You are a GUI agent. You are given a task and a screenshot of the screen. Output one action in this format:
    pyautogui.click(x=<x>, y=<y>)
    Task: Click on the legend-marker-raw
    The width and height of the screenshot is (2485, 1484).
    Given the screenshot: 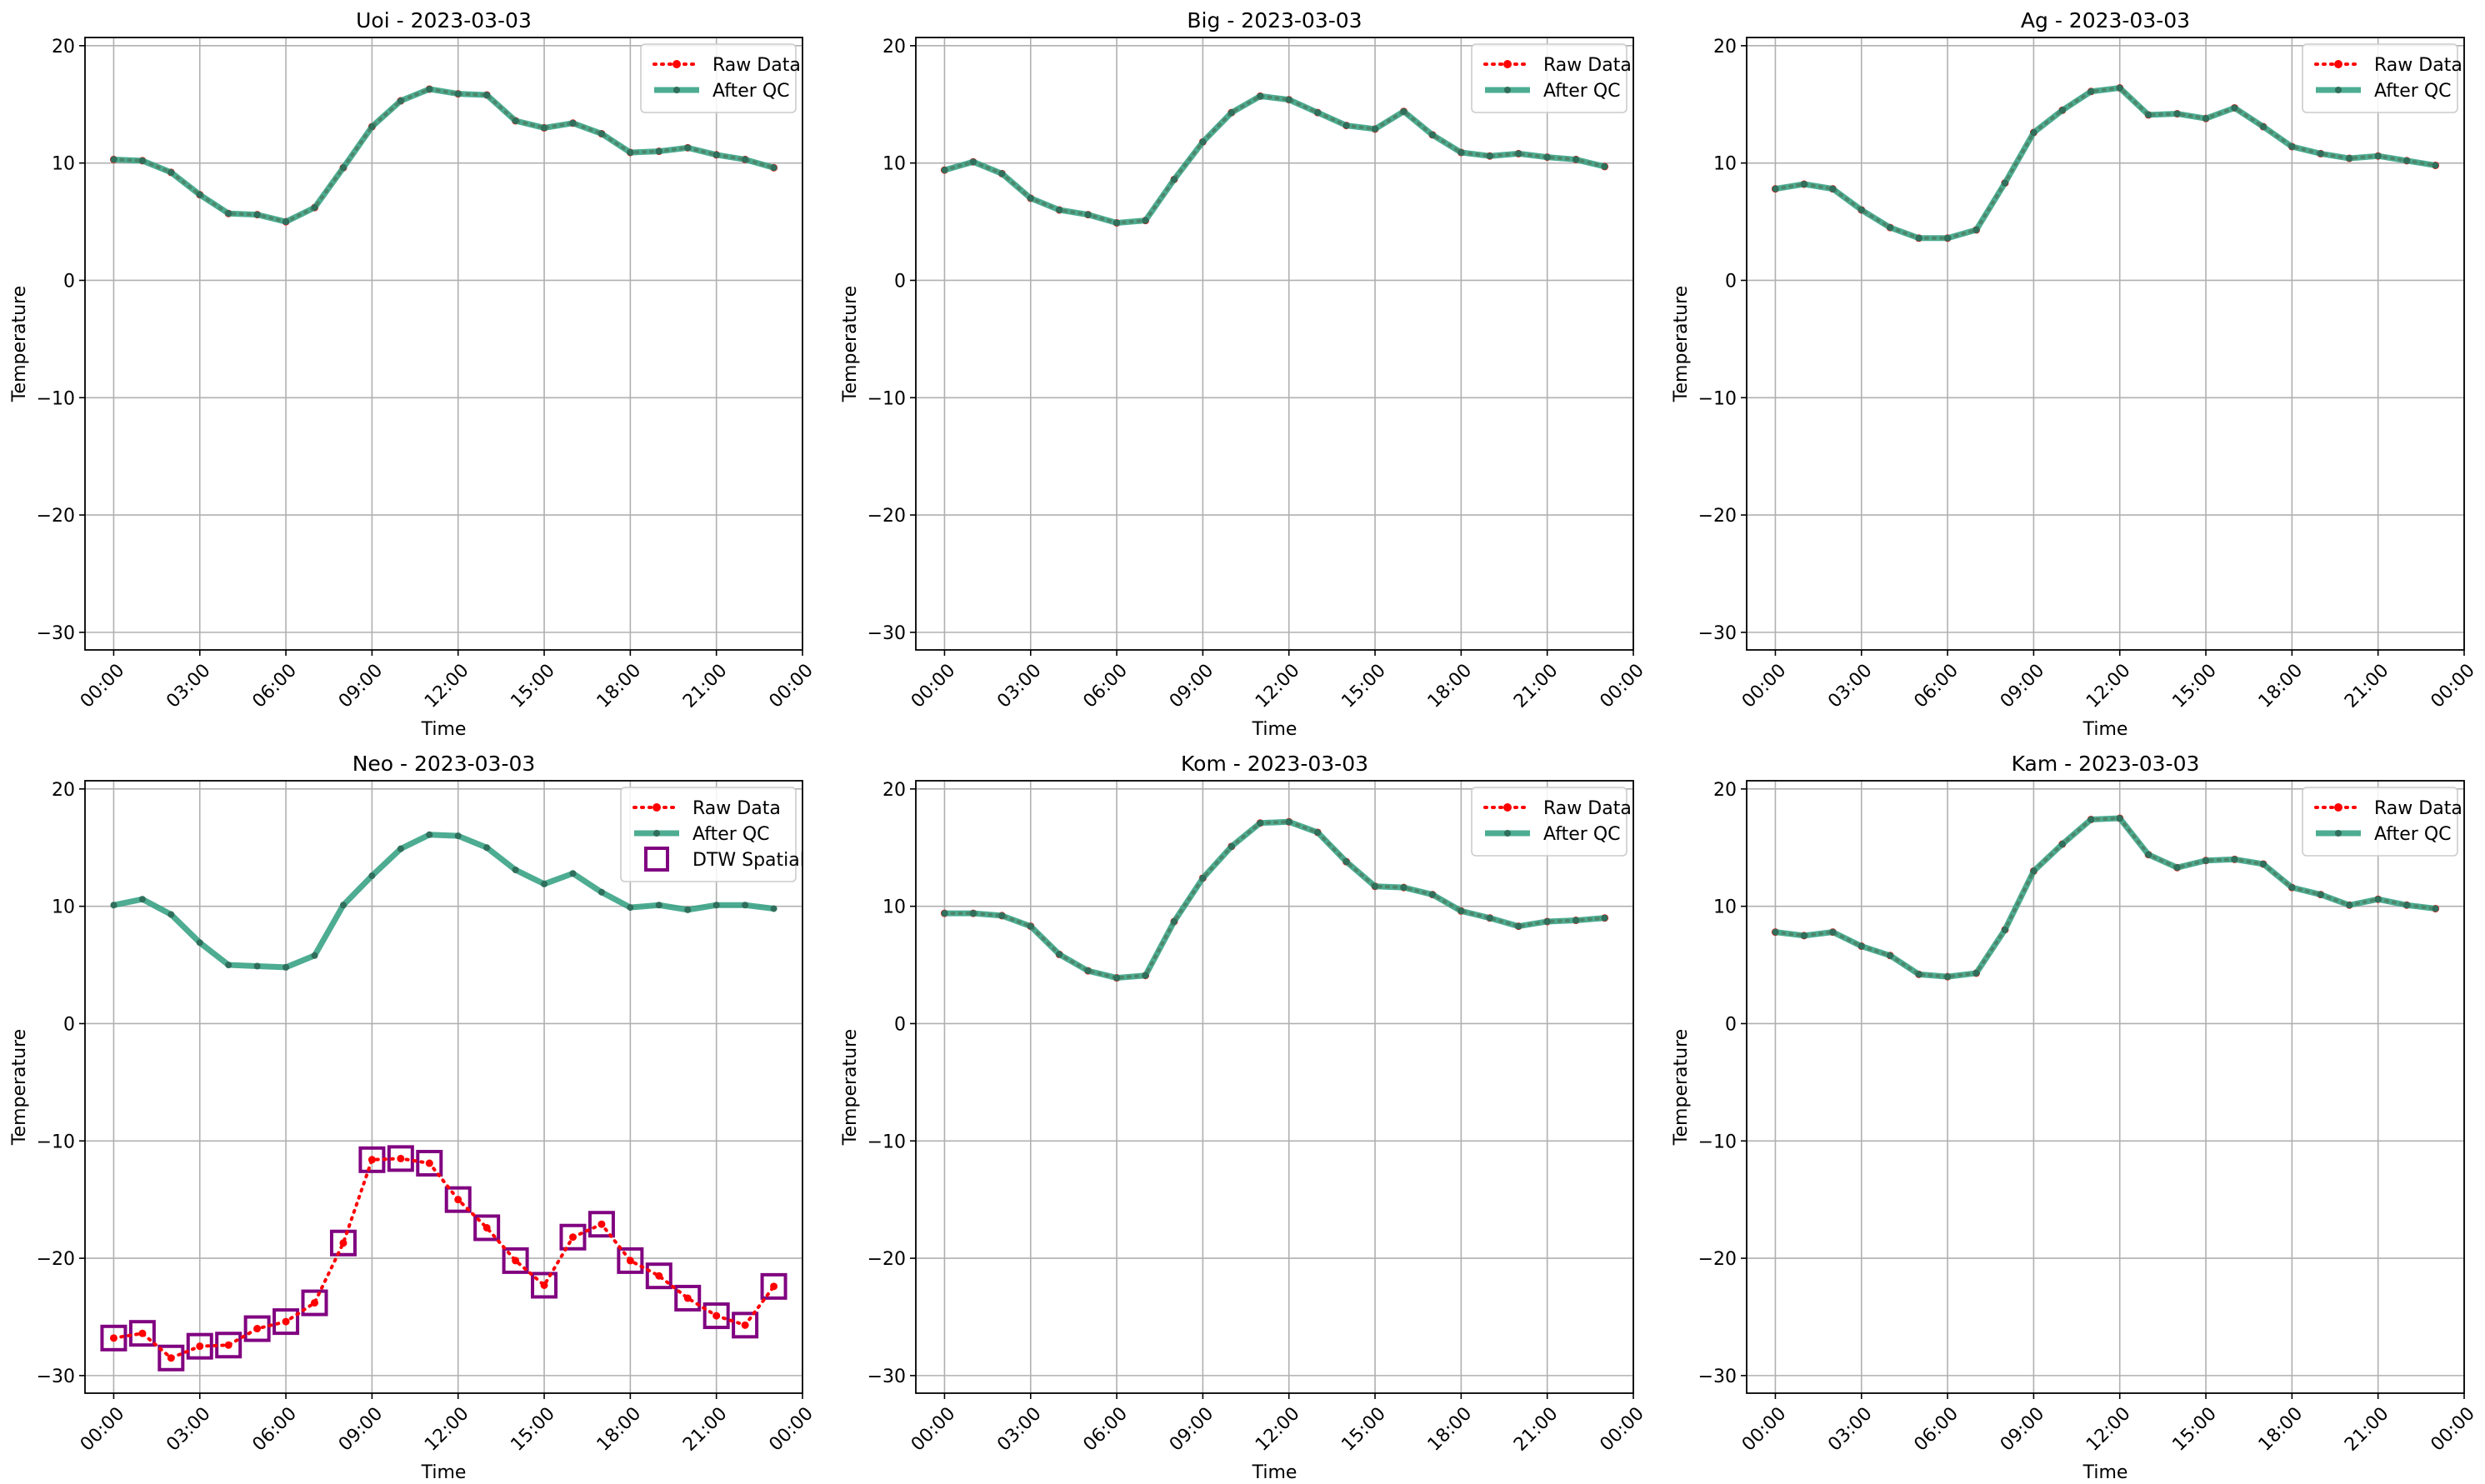 What is the action you would take?
    pyautogui.click(x=676, y=64)
    